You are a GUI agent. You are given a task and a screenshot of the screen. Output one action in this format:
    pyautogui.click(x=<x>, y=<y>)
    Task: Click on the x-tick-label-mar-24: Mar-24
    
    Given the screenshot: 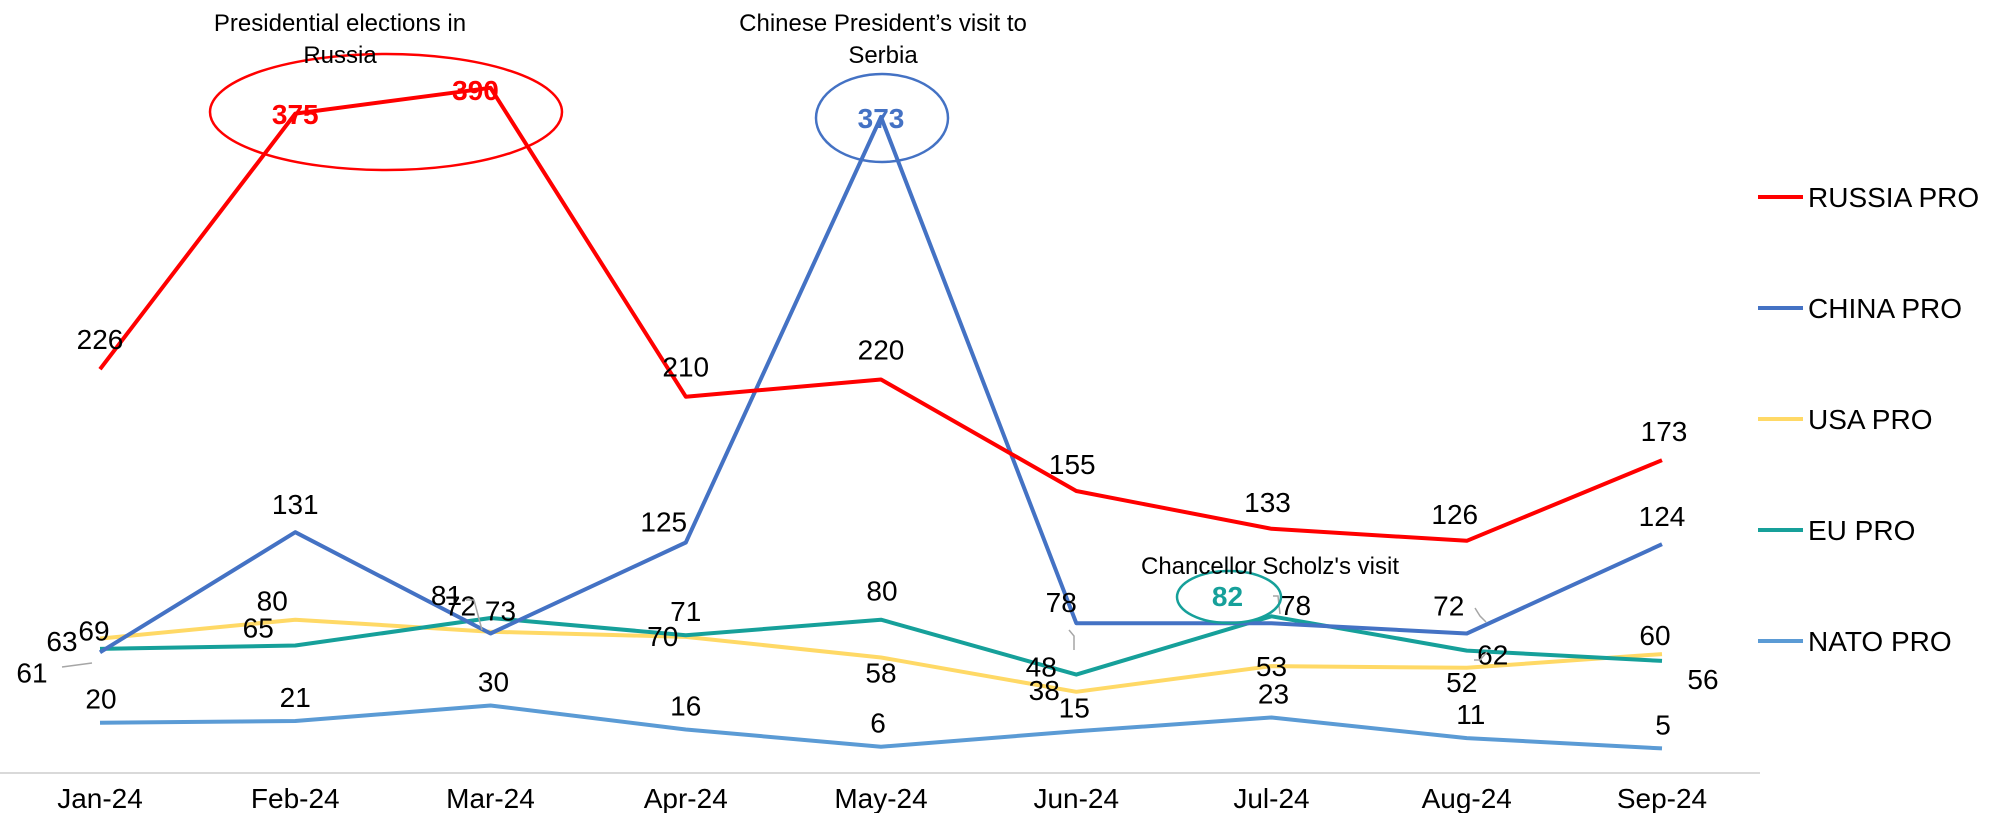 What is the action you would take?
    pyautogui.click(x=490, y=798)
    